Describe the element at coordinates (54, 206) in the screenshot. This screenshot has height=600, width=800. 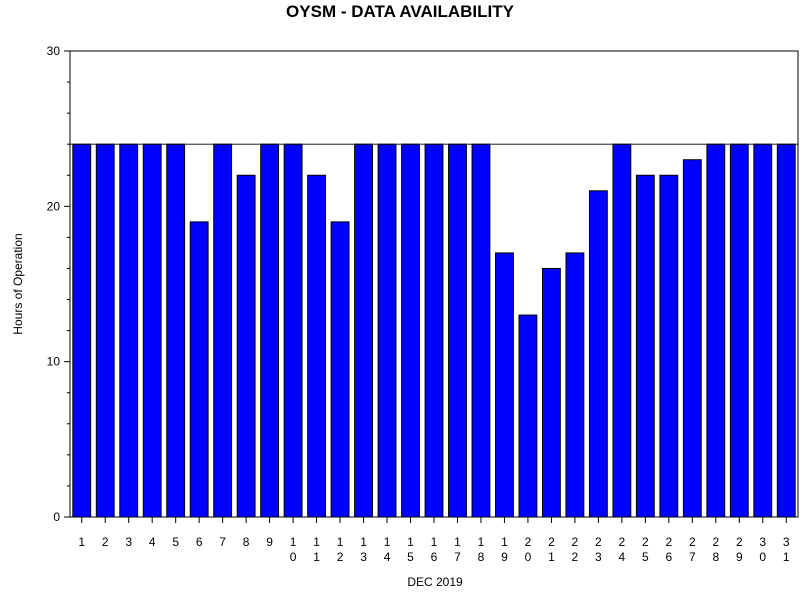
I see `y-tick-label-20: 20` at that location.